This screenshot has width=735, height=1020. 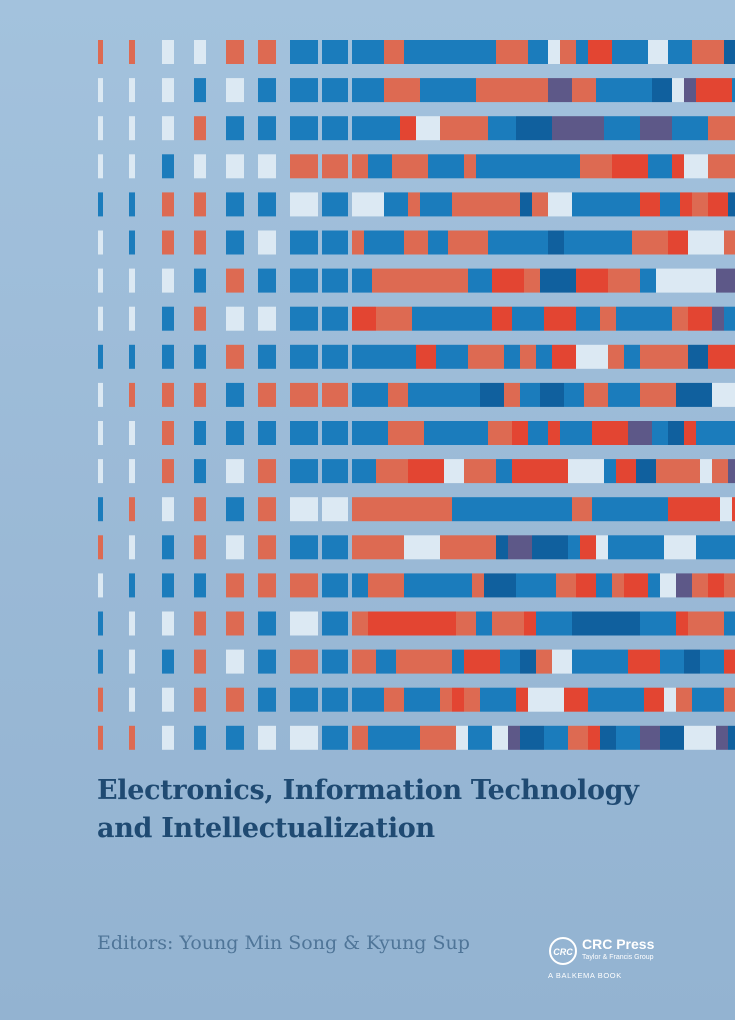 I want to click on svg-text: CRC, so click(x=563, y=952).